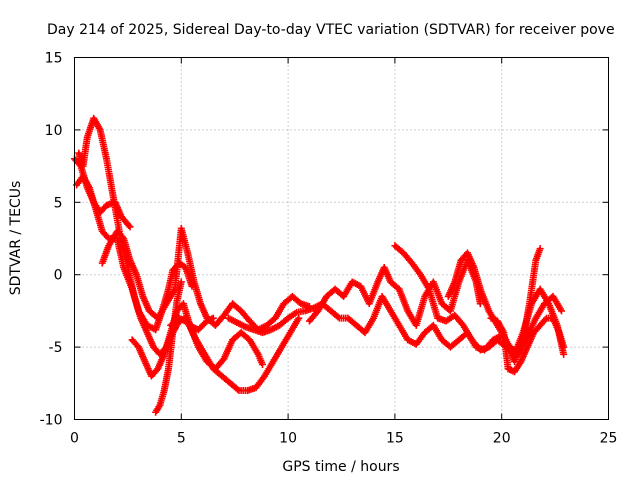 This screenshot has width=640, height=480. I want to click on x-tick-label: 25, so click(609, 439).